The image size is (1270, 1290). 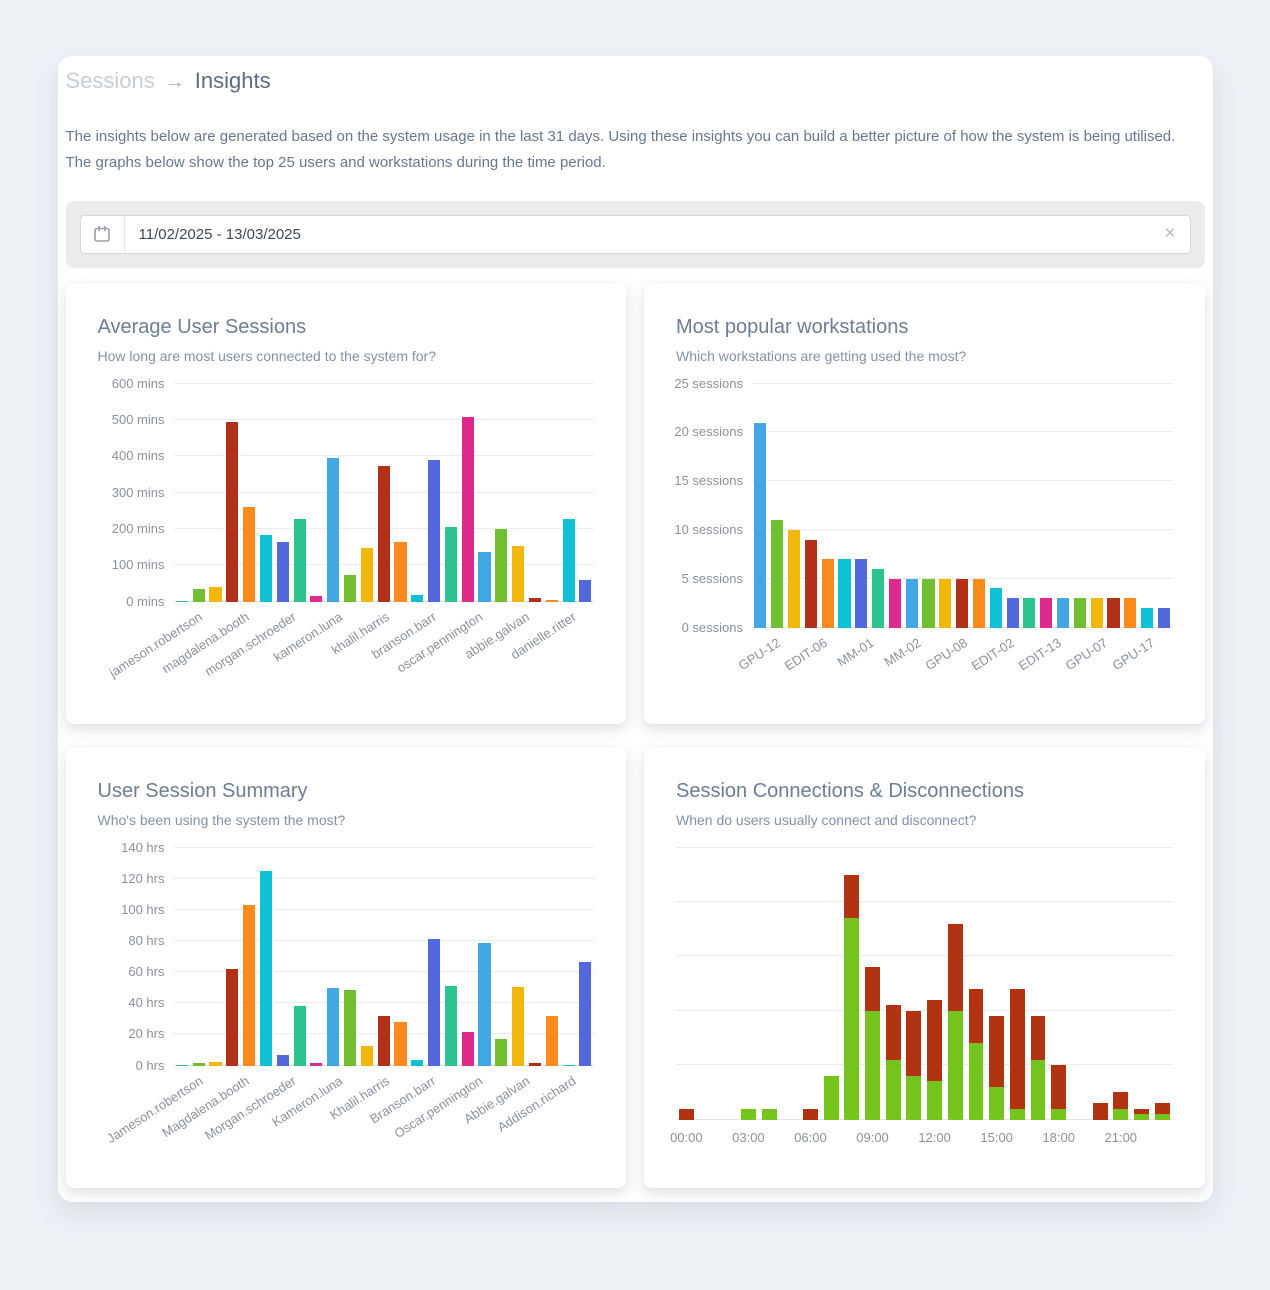 I want to click on y-axis-tick: 80 hrs, so click(x=146, y=940).